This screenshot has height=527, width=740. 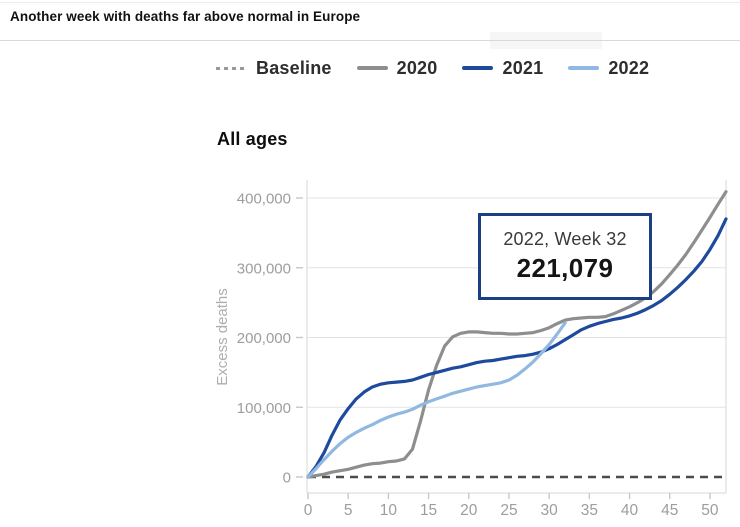 What do you see at coordinates (417, 67) in the screenshot?
I see `legend-label: 2020` at bounding box center [417, 67].